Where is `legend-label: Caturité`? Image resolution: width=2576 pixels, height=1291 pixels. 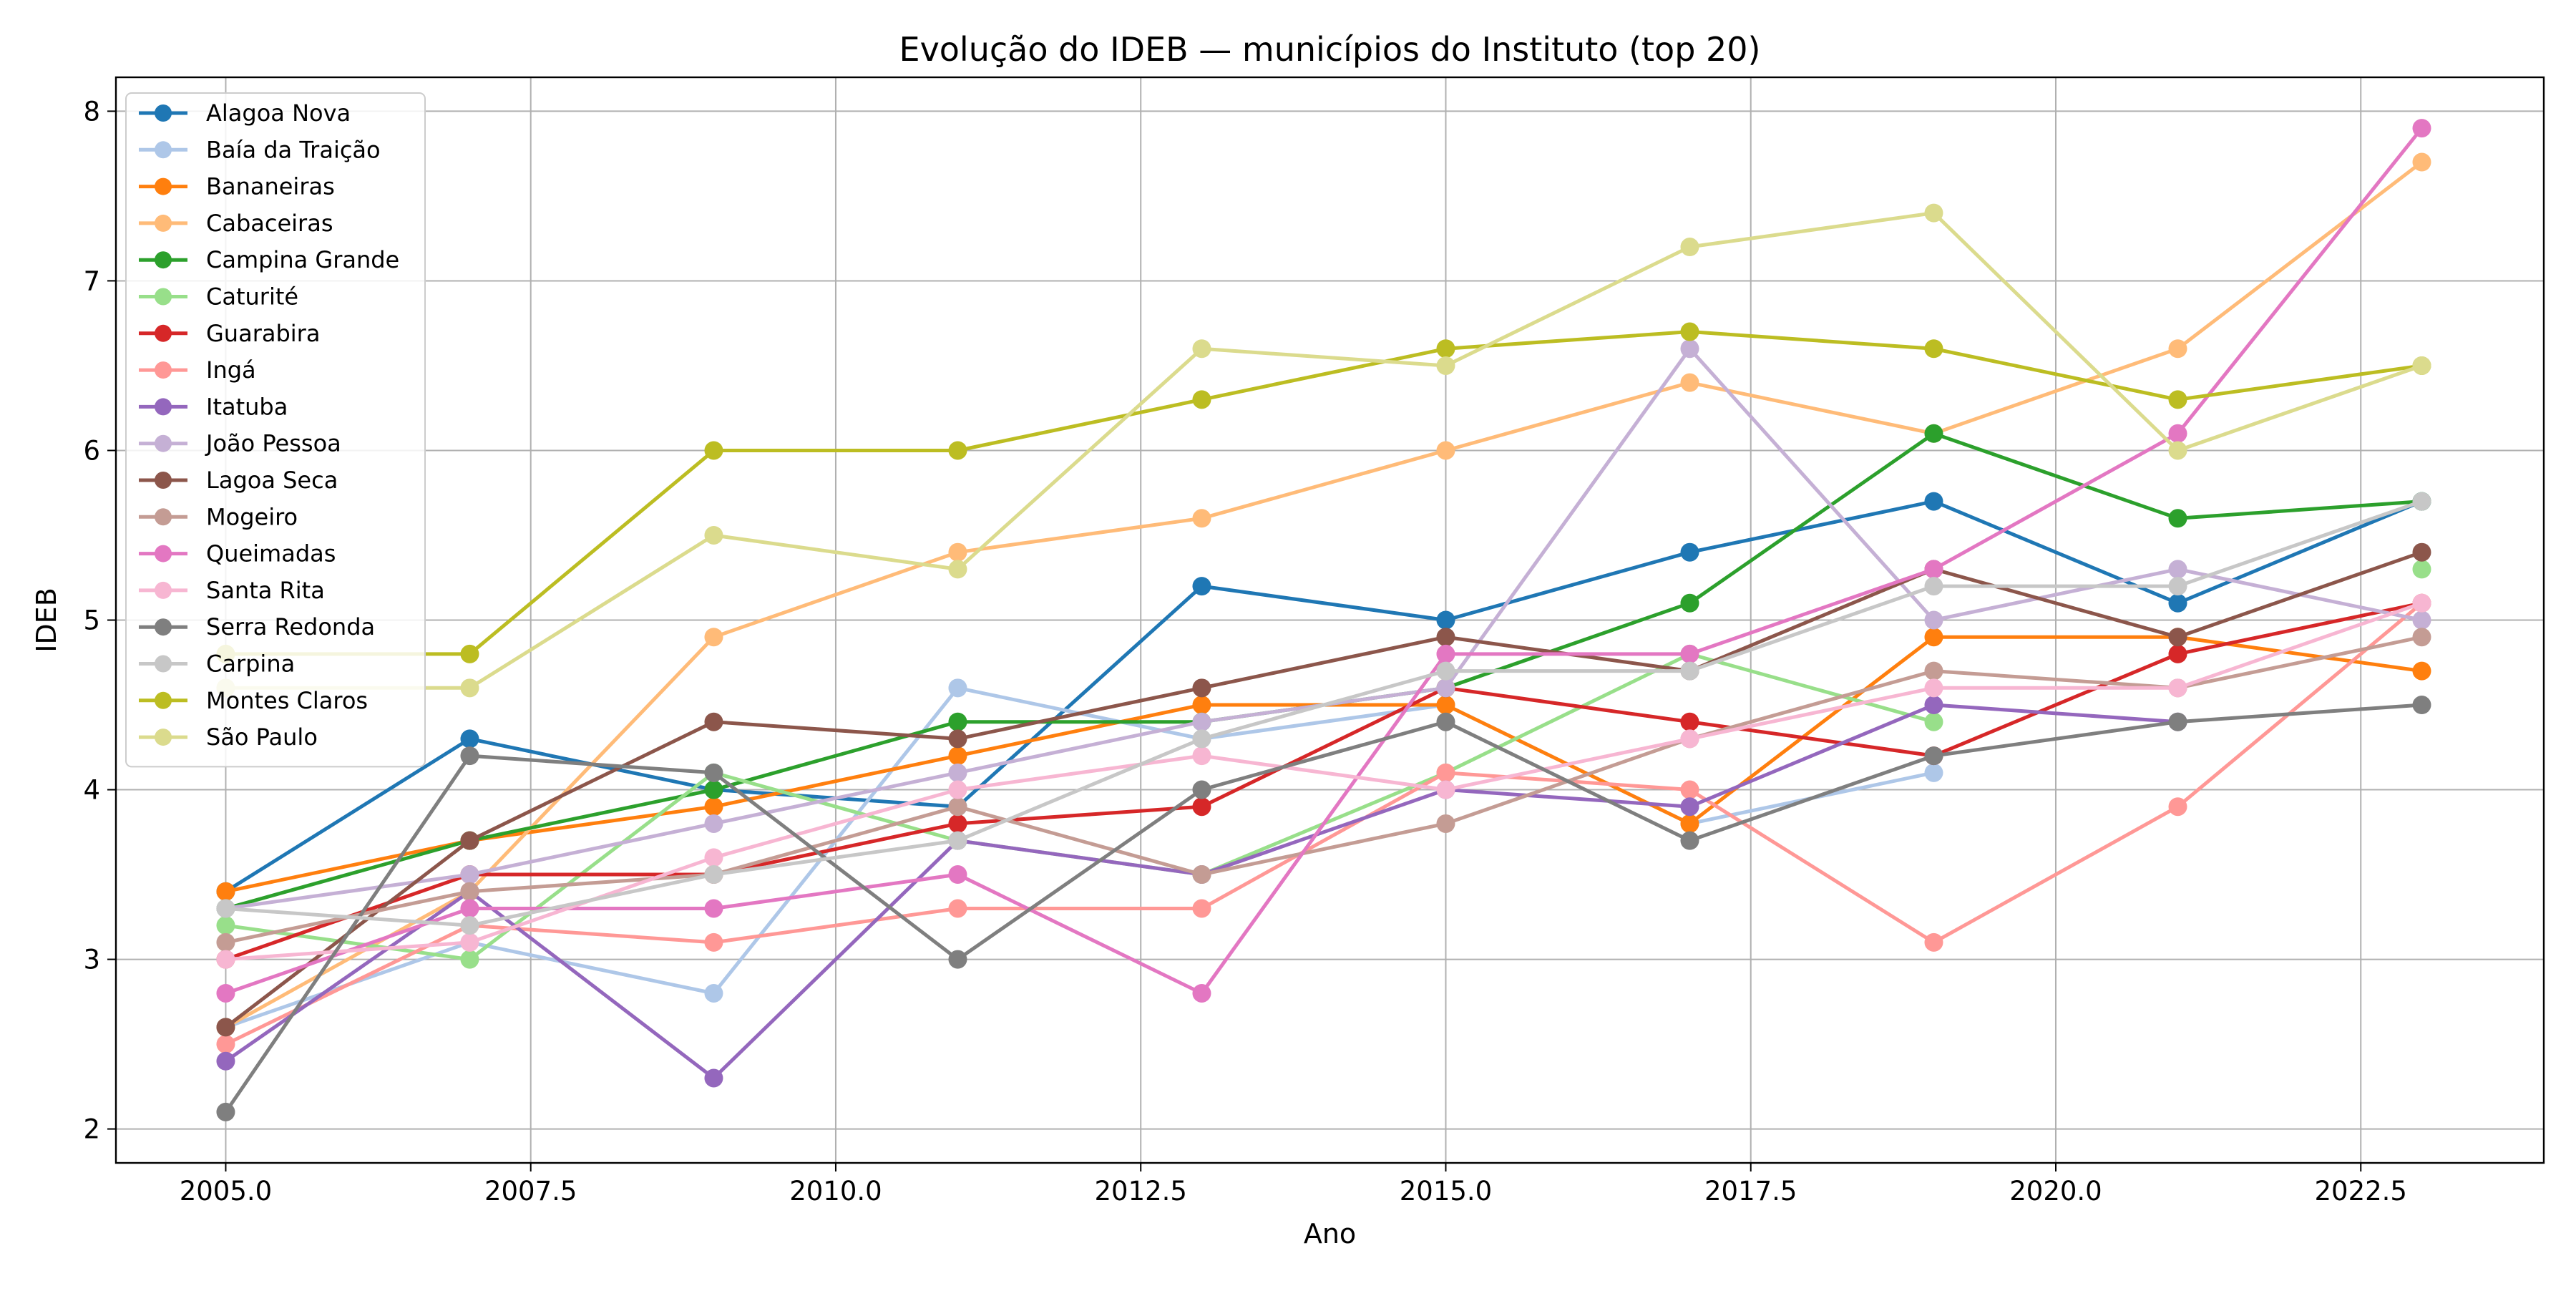 legend-label: Caturité is located at coordinates (252, 297).